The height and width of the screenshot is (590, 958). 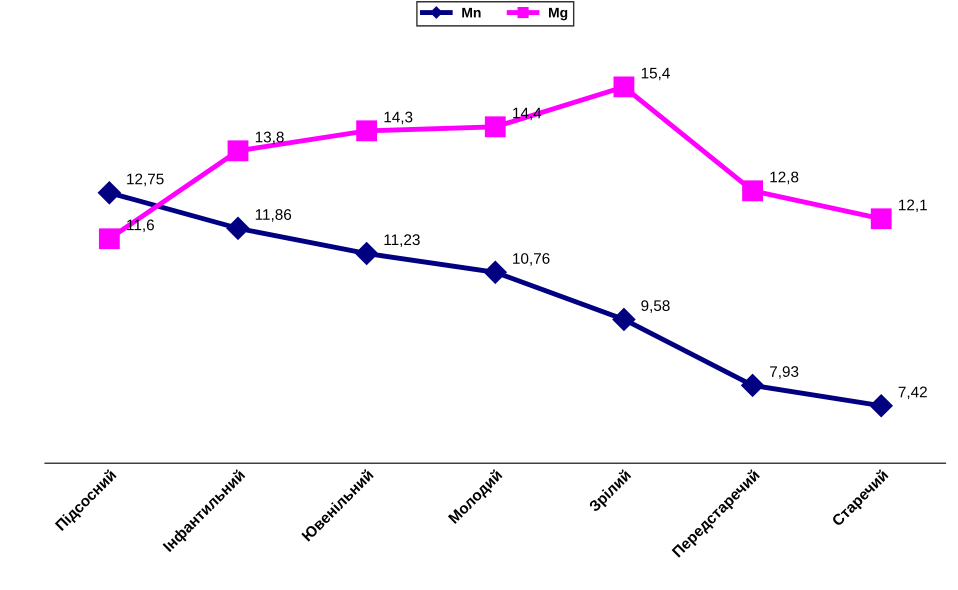 I want to click on data-label: 11,86, so click(x=274, y=215).